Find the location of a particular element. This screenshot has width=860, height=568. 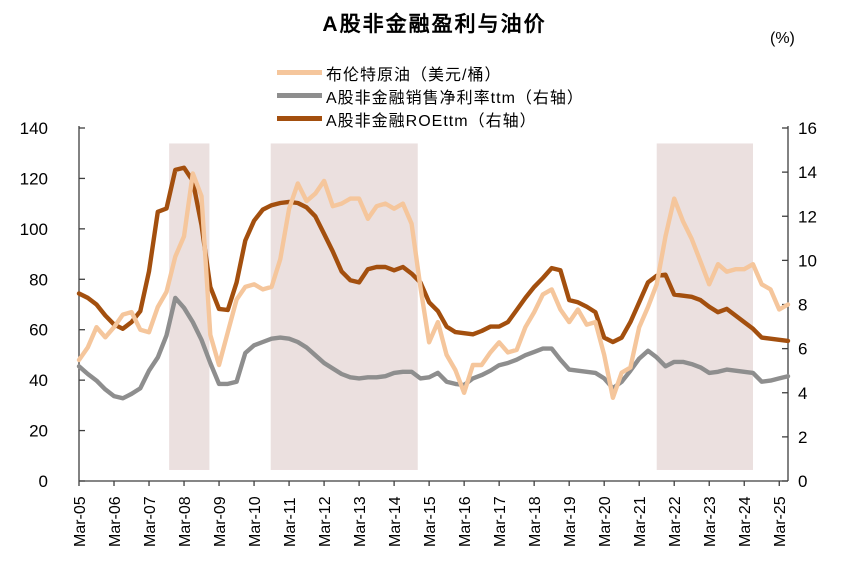

x-axis-tick-label: Mar-14 is located at coordinates (395, 521).